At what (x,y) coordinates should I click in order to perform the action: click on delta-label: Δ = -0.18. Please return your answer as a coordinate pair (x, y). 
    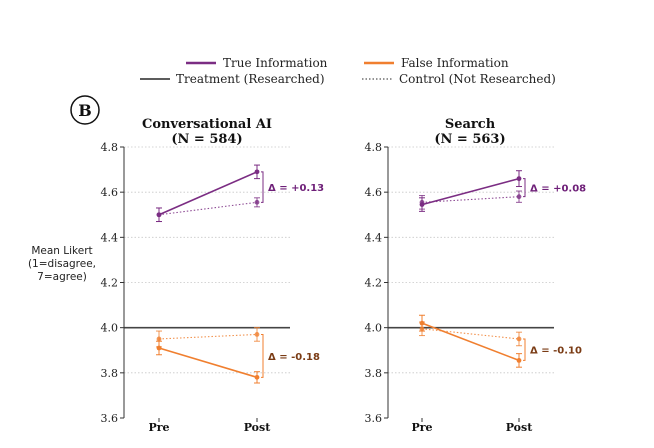
    Looking at the image, I should click on (294, 357).